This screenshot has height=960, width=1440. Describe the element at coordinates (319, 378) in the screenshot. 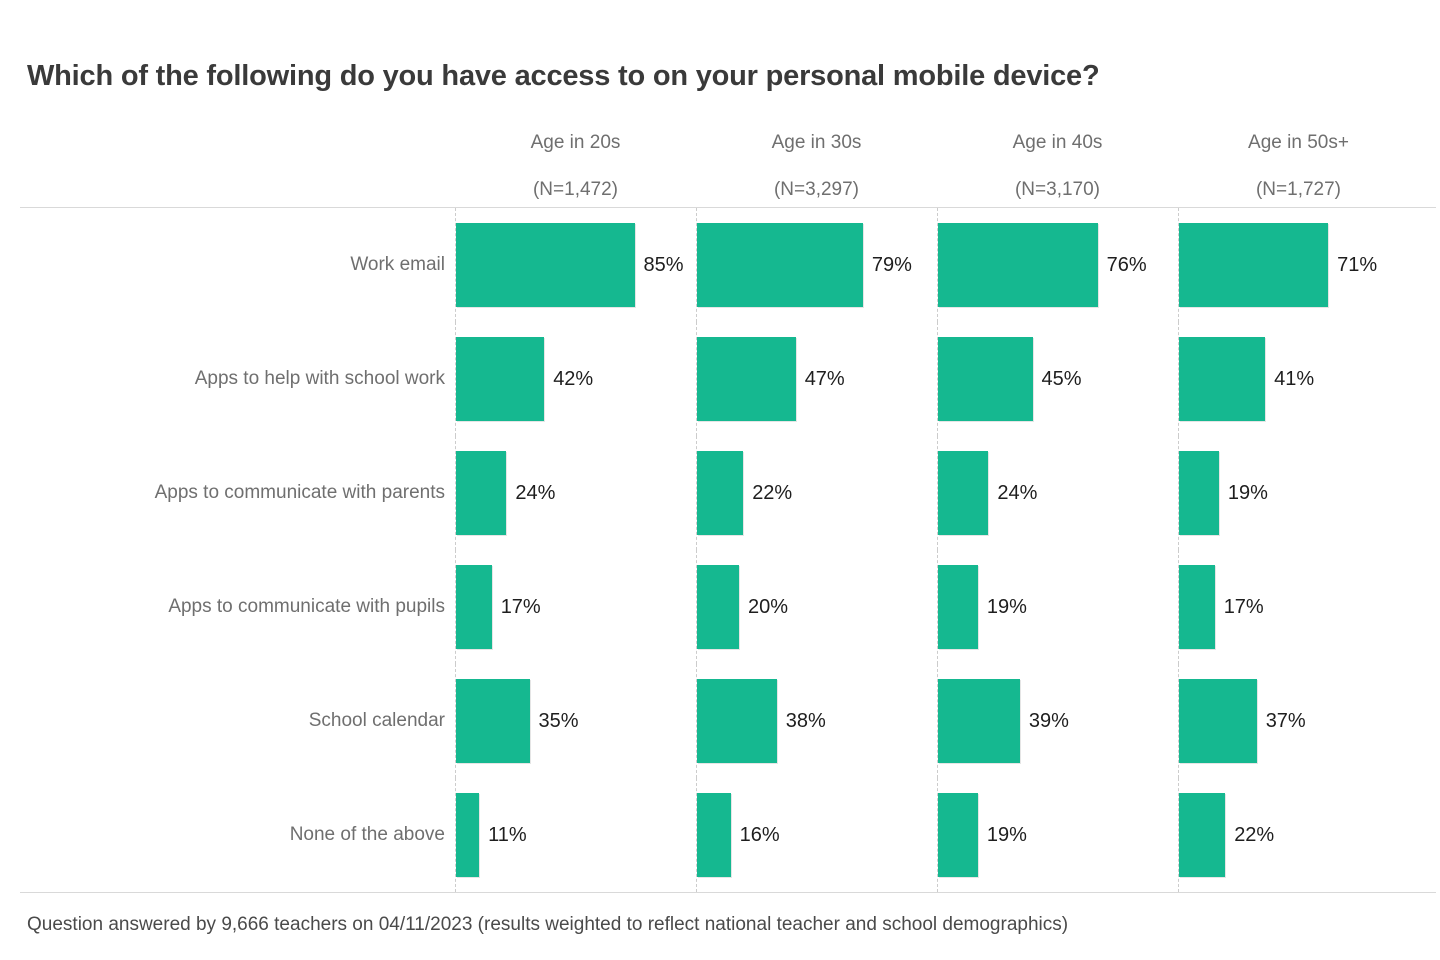

I see `category-label: Apps to help with school work` at that location.